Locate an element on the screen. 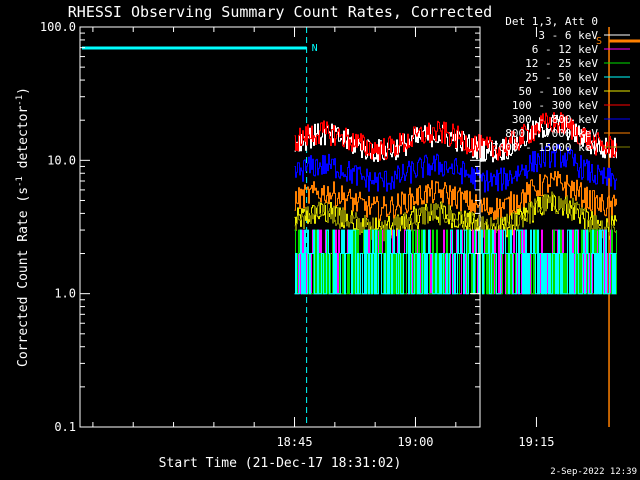 Image resolution: width=640 pixels, height=480 pixels. legend-label: 12 - 25 keV is located at coordinates (561, 63).